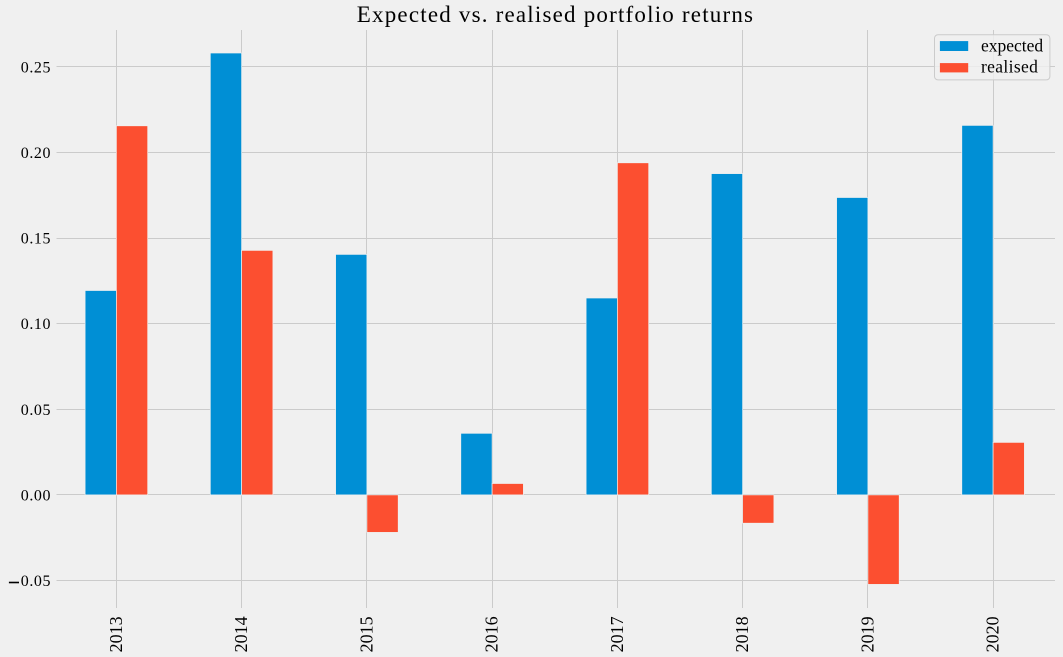  Describe the element at coordinates (241, 634) in the screenshot. I see `svg-text: 2014` at that location.